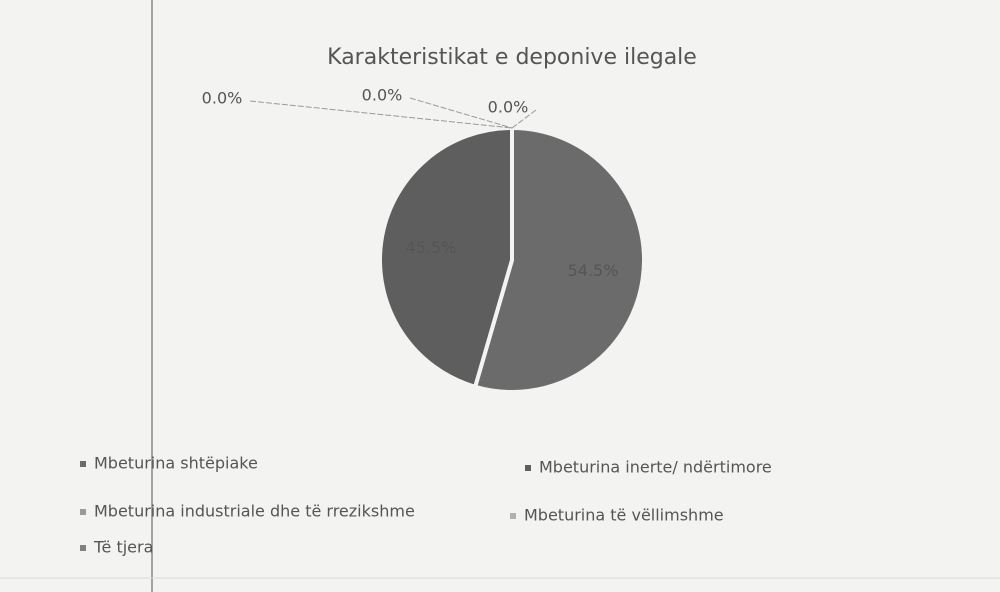 The width and height of the screenshot is (1000, 592). I want to click on legend-label: Mbeturina inerte/ ndërtimore, so click(655, 467).